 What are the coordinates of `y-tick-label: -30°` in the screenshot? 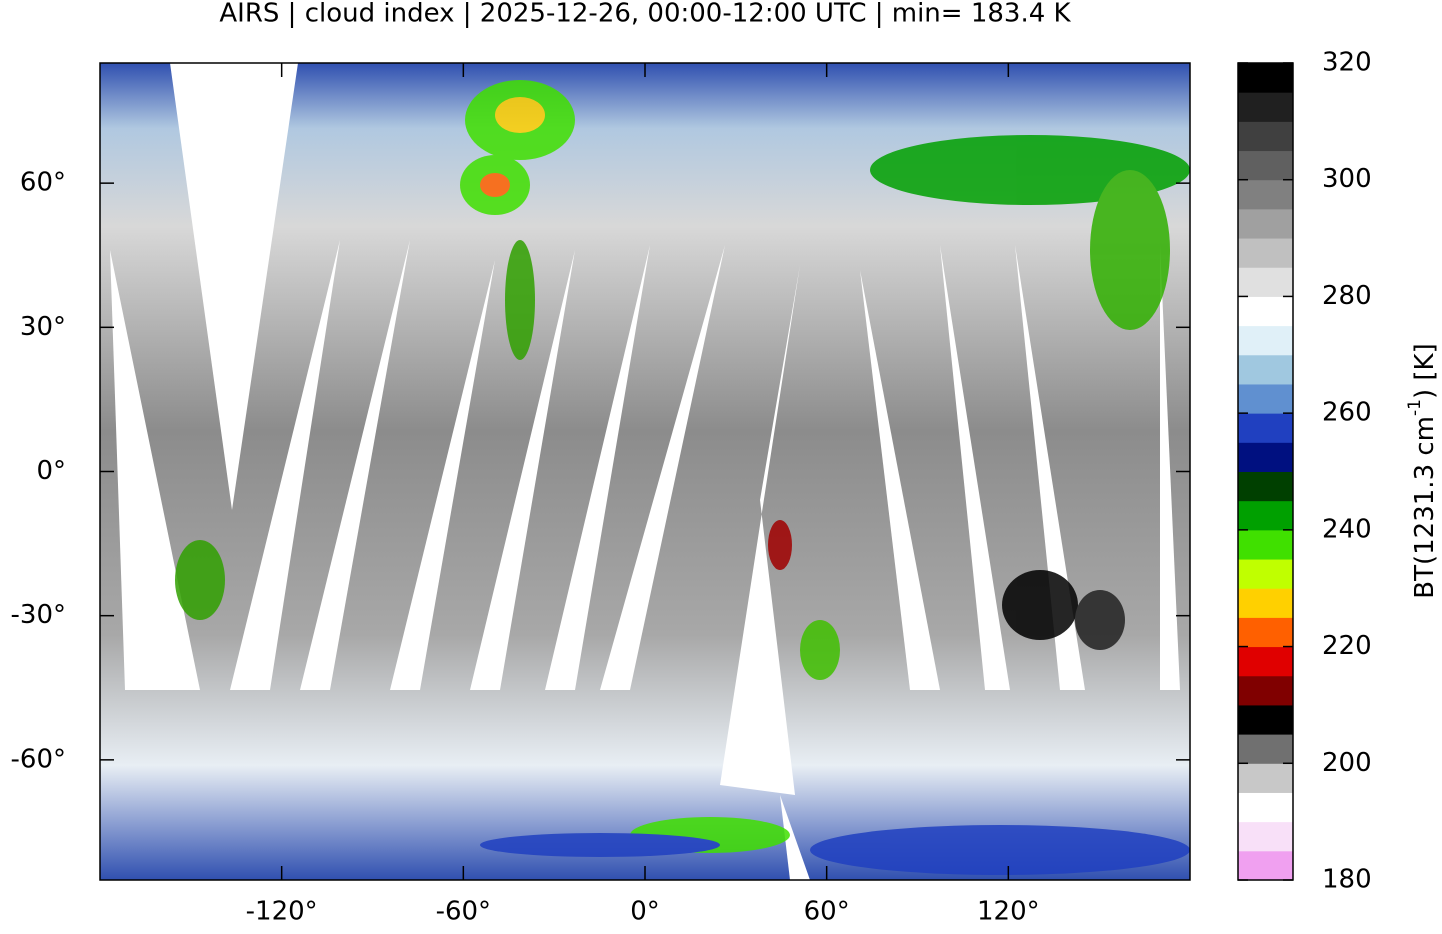 It's located at (38, 615).